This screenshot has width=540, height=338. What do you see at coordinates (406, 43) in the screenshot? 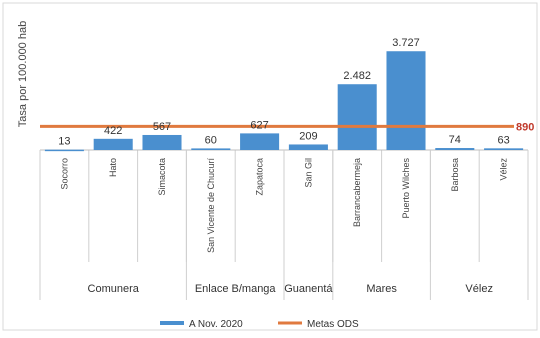
I see `bar-value-label: 3.727` at bounding box center [406, 43].